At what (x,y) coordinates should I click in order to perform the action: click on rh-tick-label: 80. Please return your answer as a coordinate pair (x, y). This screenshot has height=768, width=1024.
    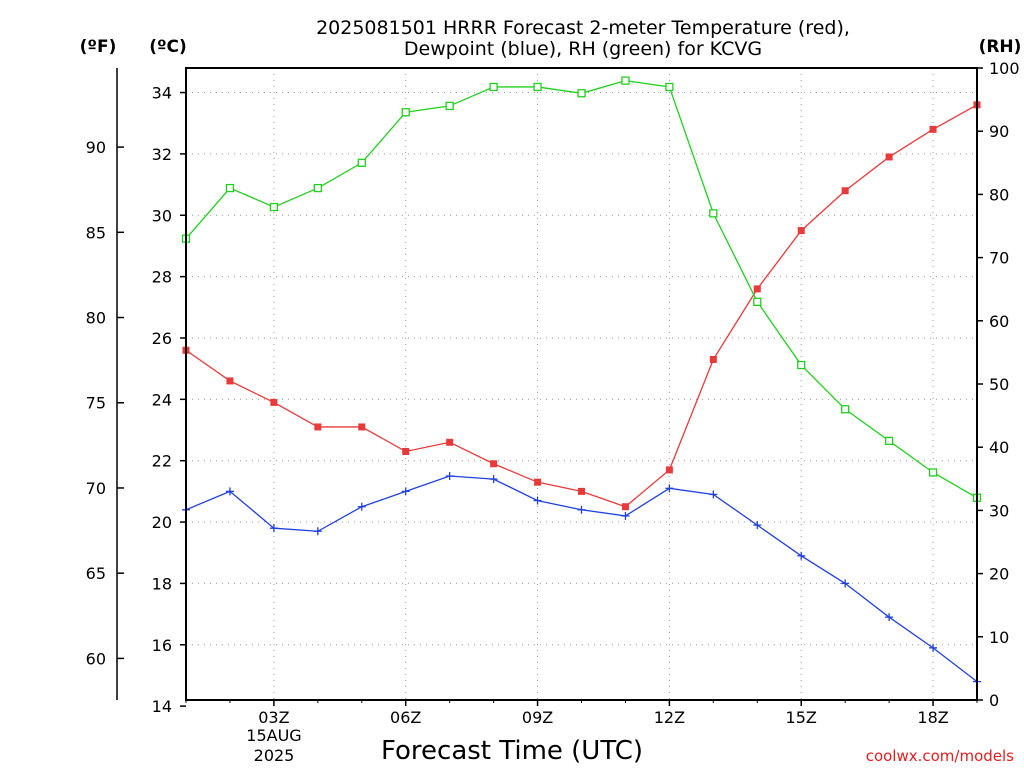
    Looking at the image, I should click on (999, 194).